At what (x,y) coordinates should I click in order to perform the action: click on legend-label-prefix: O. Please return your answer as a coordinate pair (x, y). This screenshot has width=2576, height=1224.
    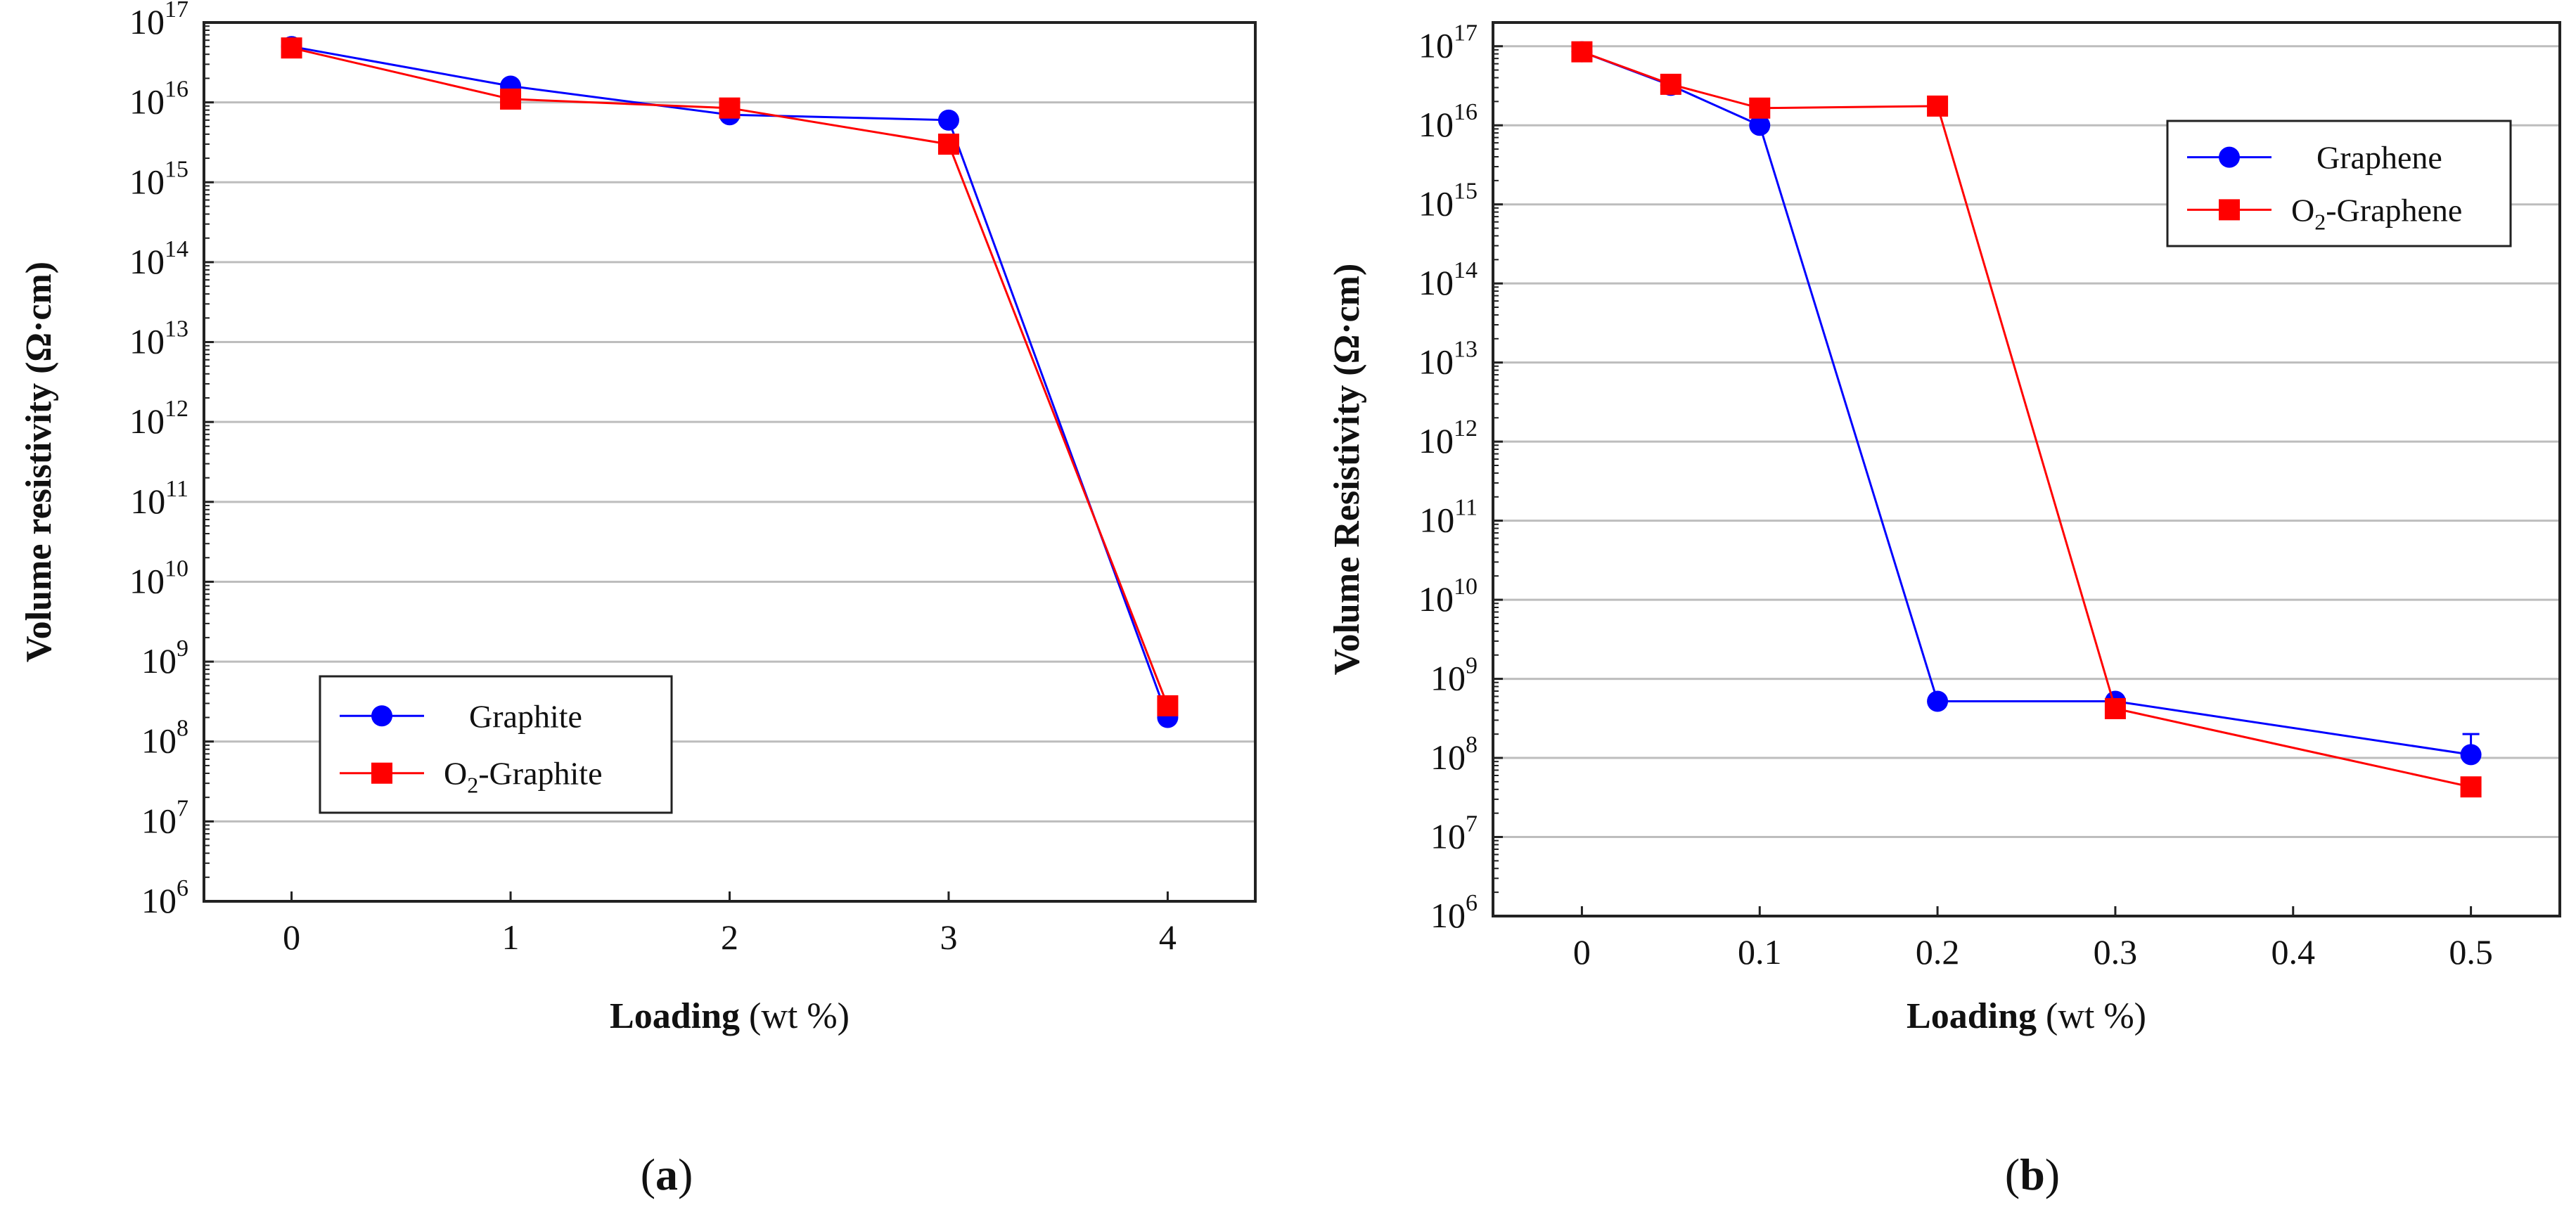
    Looking at the image, I should click on (2302, 210).